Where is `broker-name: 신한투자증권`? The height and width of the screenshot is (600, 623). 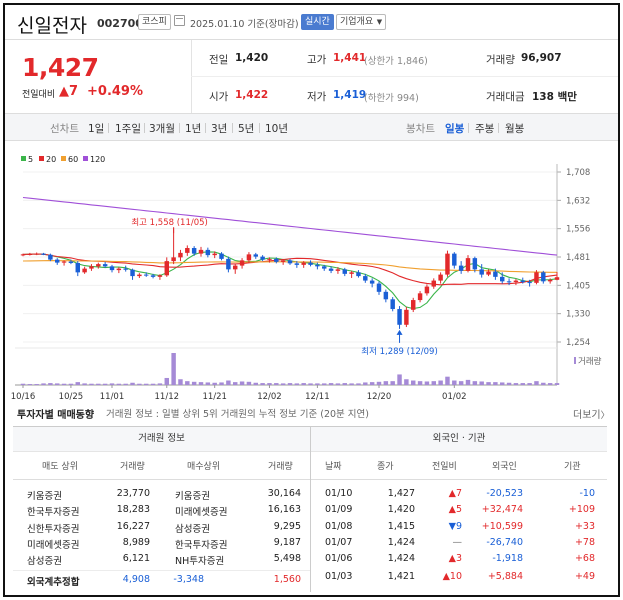
broker-name: 신한투자증권 is located at coordinates (53, 529).